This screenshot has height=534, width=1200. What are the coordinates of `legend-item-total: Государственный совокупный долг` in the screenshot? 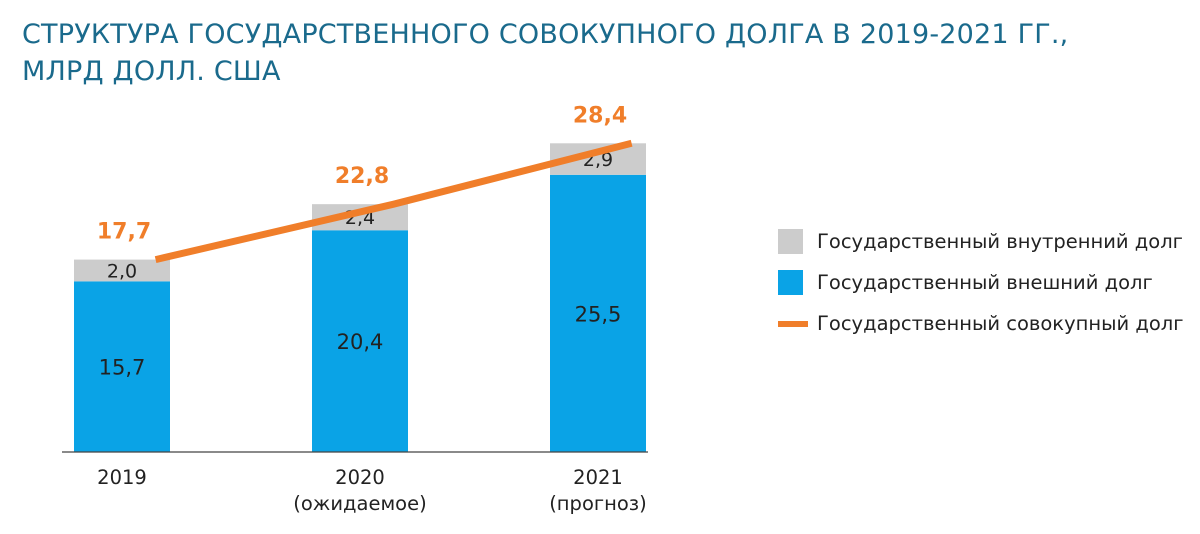 It's located at (981, 323).